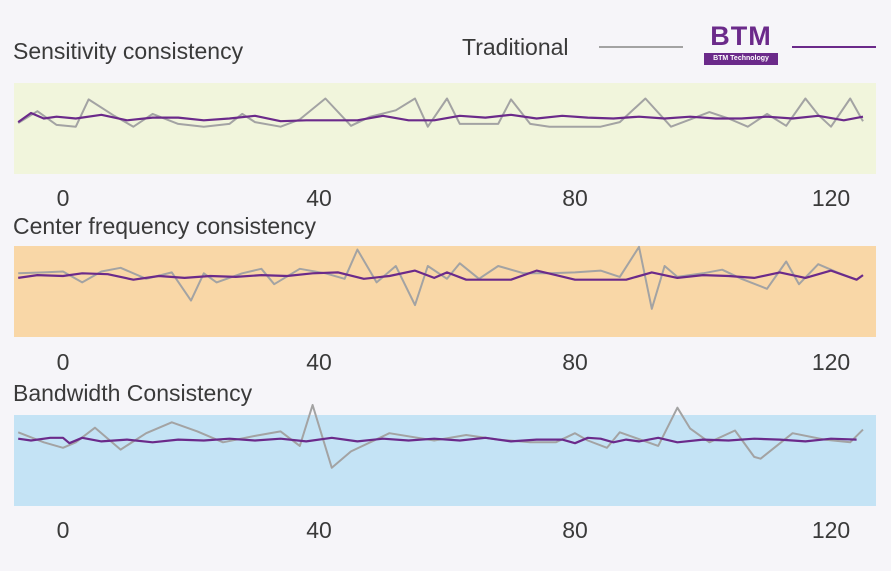 This screenshot has width=891, height=571. Describe the element at coordinates (741, 59) in the screenshot. I see `btm-logo-subtext: BTM Technology` at that location.